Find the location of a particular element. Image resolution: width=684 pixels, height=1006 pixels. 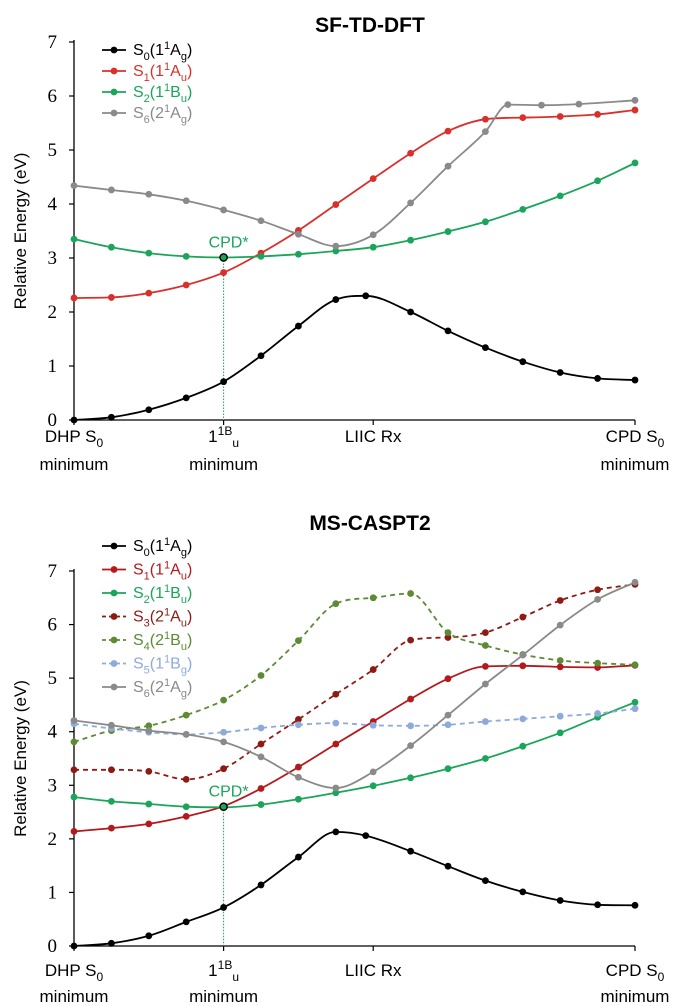

y-tick-label: 0 is located at coordinates (53, 946).